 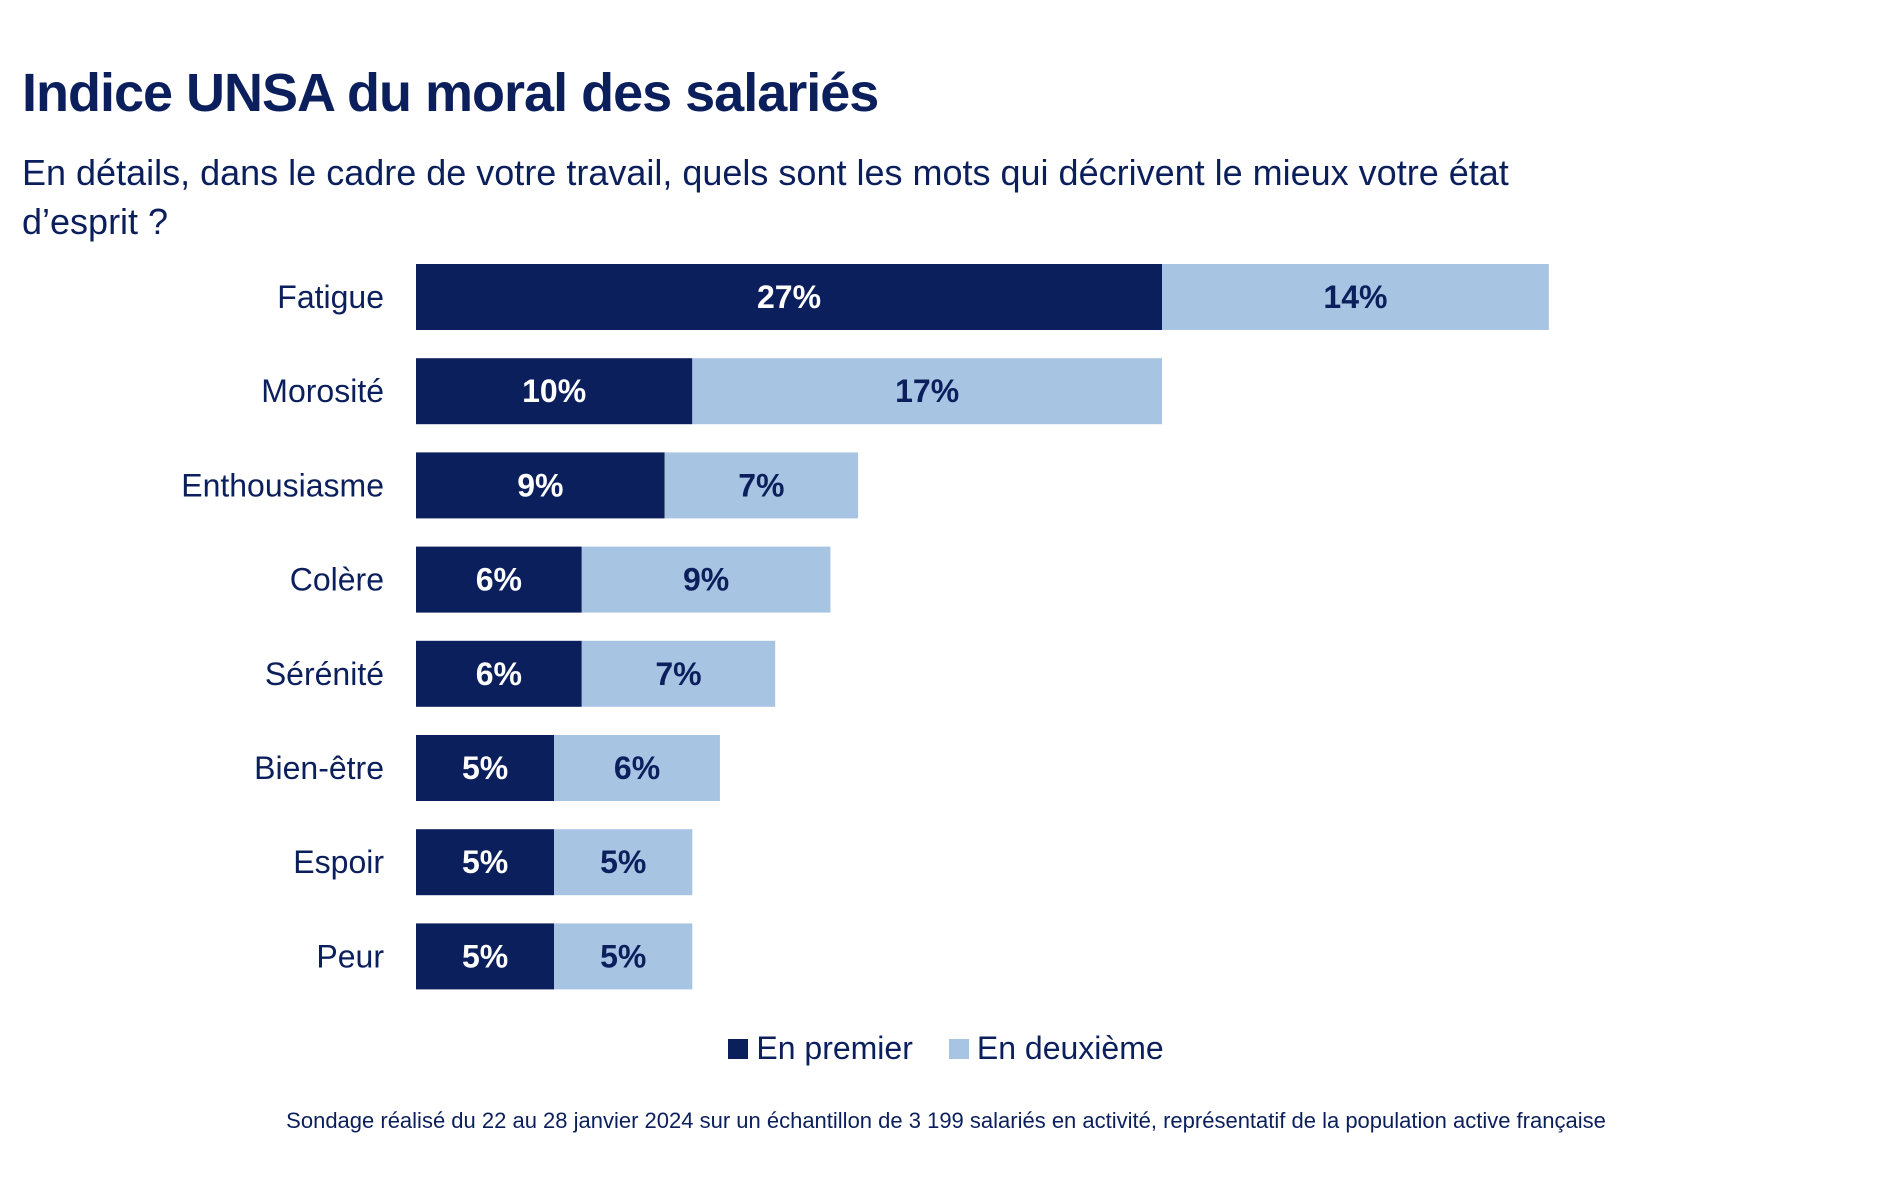 What do you see at coordinates (330, 297) in the screenshot?
I see `category-label: Fatigue` at bounding box center [330, 297].